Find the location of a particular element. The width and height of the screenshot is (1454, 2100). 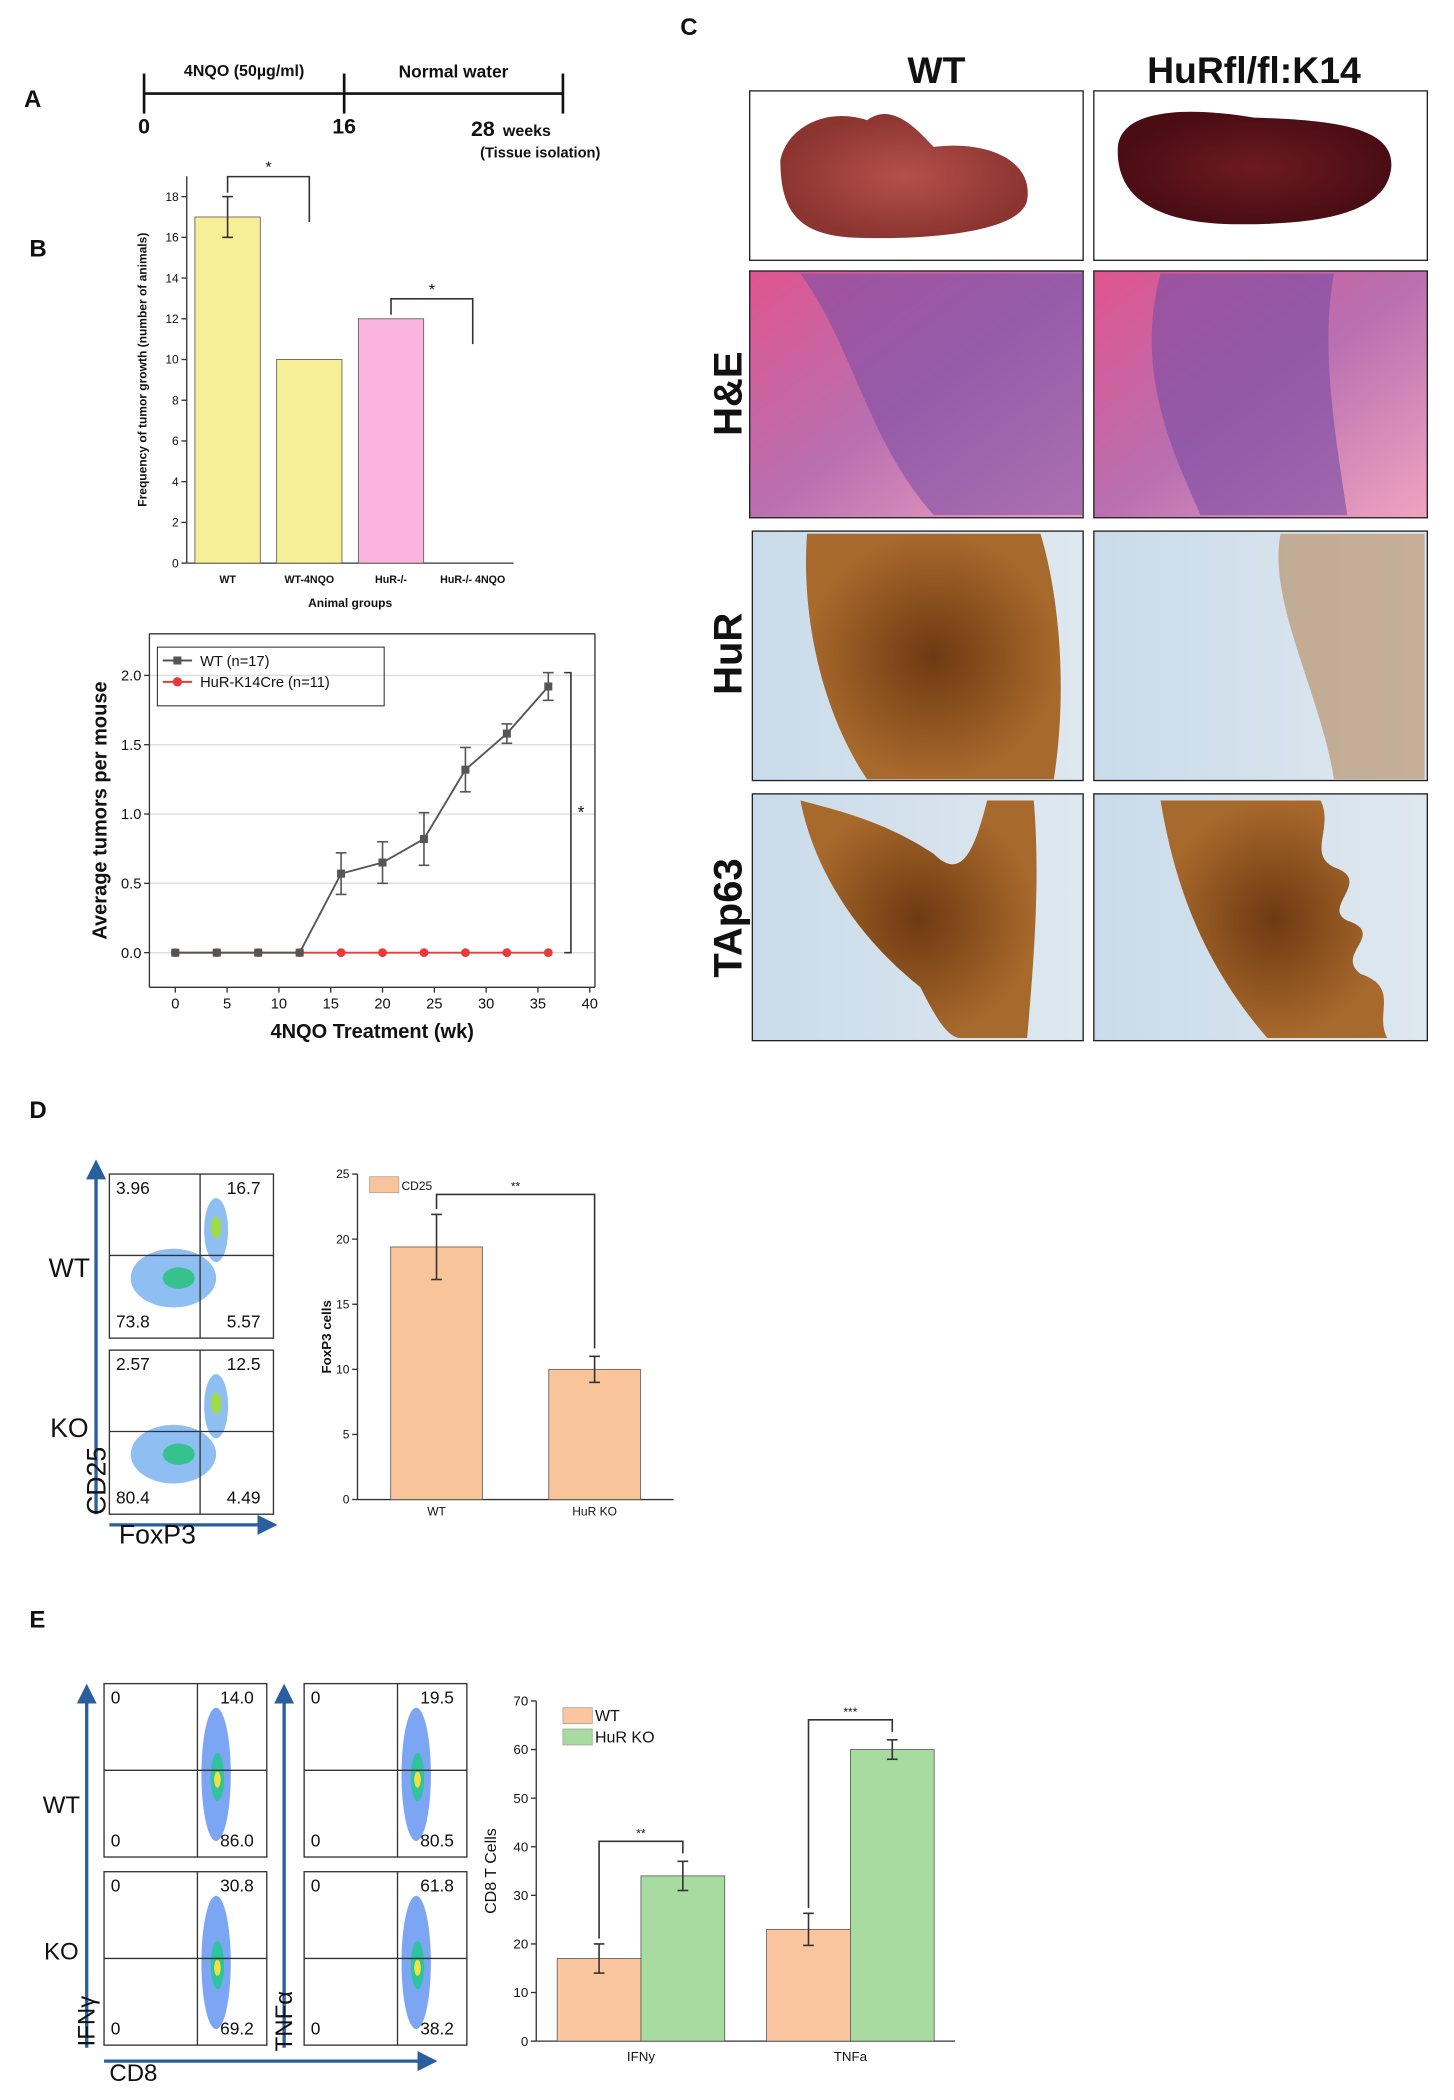

quadrant-value: 4.49 is located at coordinates (244, 1498).